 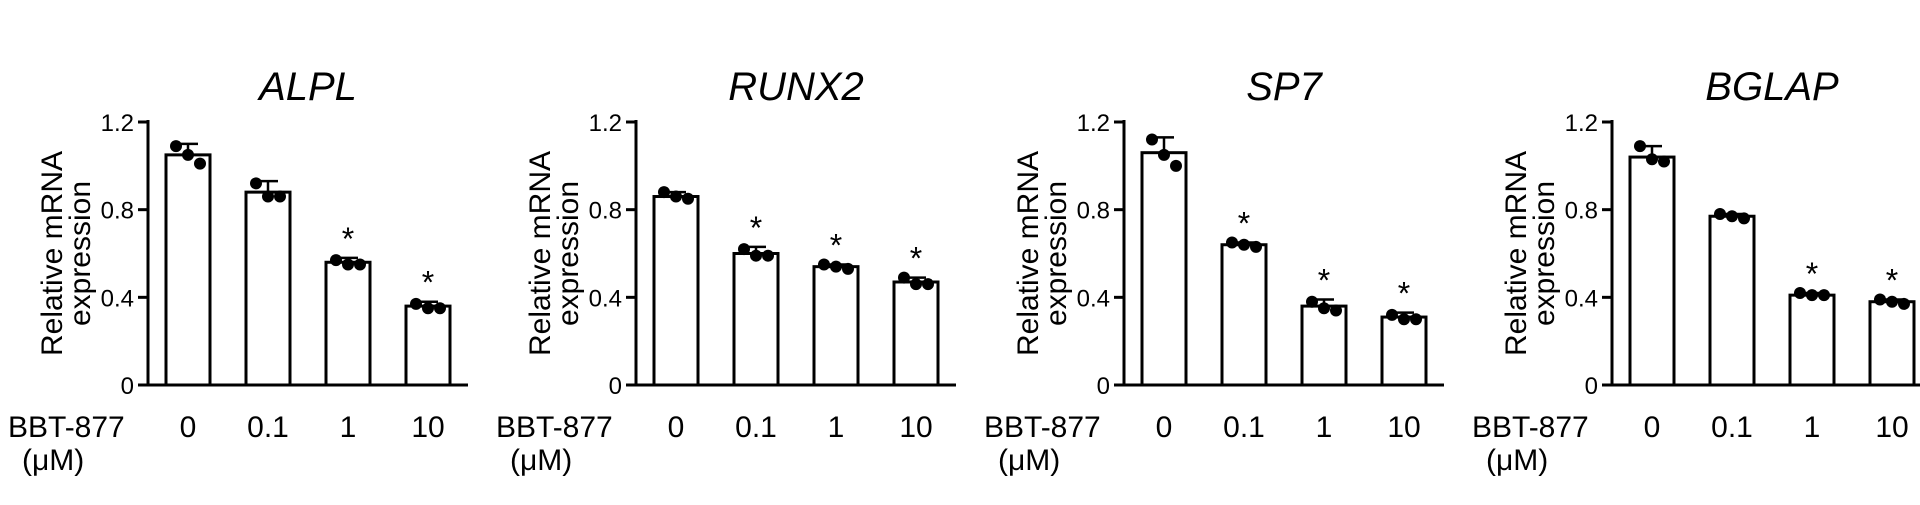 I want to click on chart-title: SP7, so click(x=1284, y=87).